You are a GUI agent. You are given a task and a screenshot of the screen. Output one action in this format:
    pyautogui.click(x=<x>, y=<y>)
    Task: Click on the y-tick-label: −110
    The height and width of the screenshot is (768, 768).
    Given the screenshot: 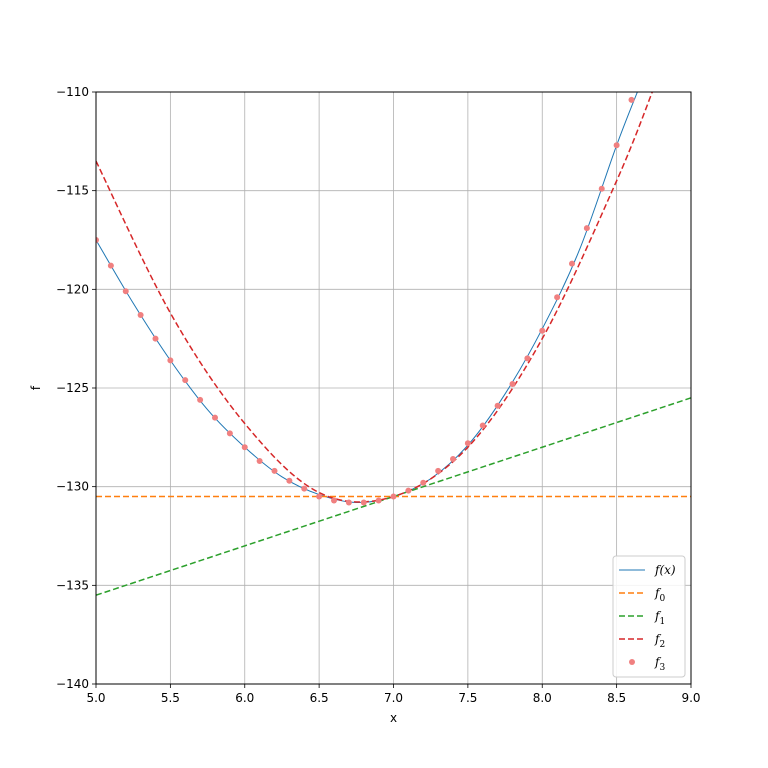 What is the action you would take?
    pyautogui.click(x=72, y=92)
    